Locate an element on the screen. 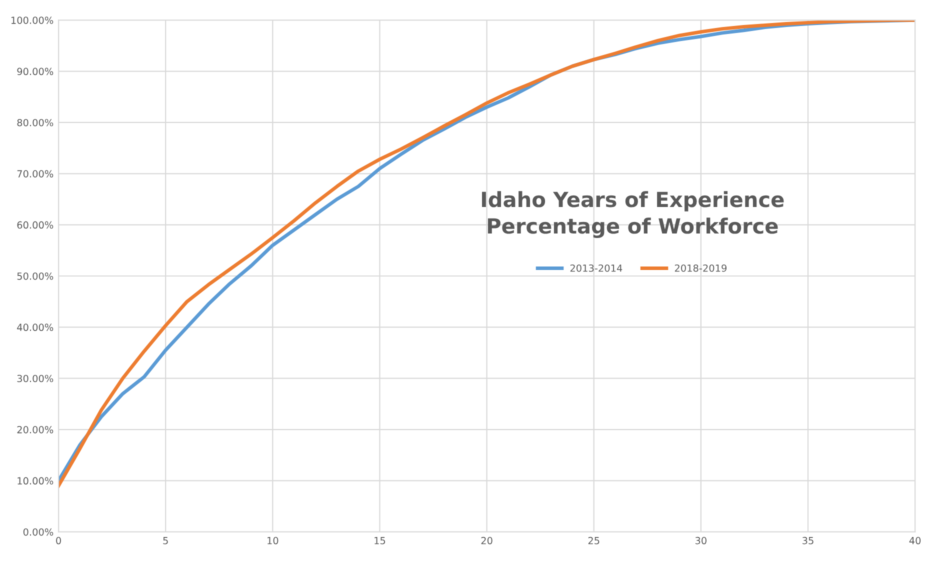 Image resolution: width=929 pixels, height=575 pixels. y-tick-label: 60.00% is located at coordinates (35, 225).